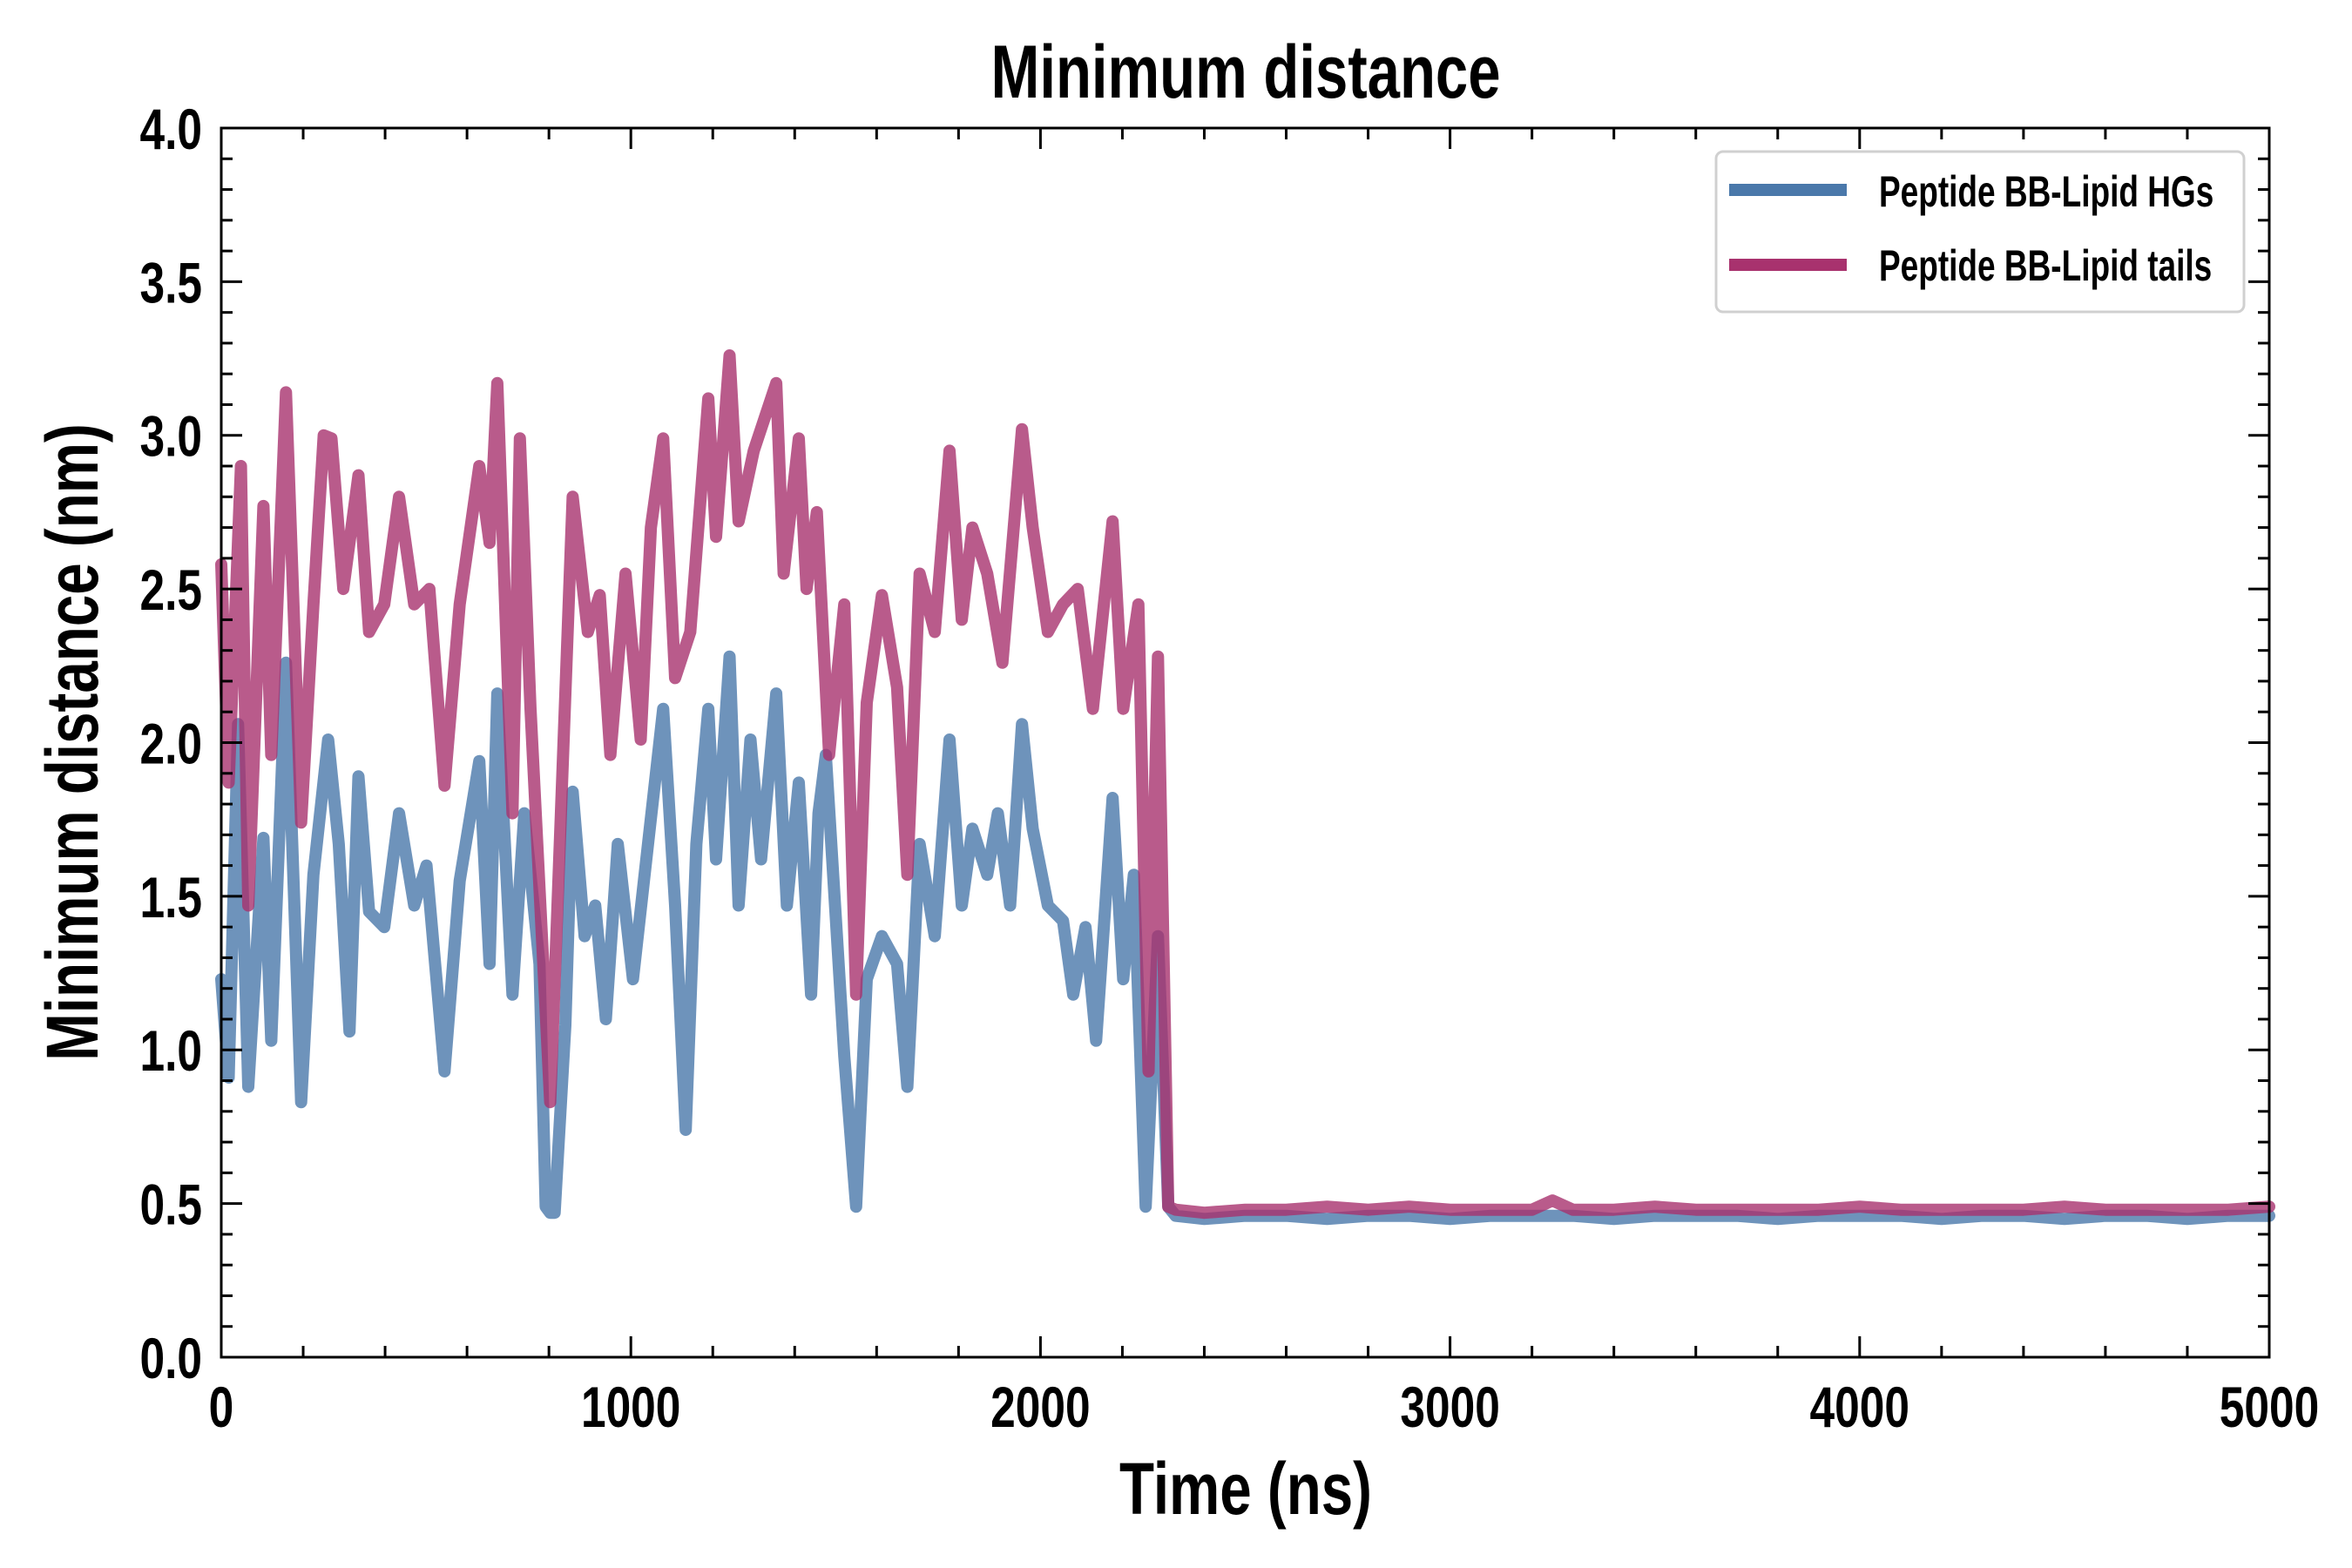  Describe the element at coordinates (170, 437) in the screenshot. I see `y-tick-label: 3.0` at that location.